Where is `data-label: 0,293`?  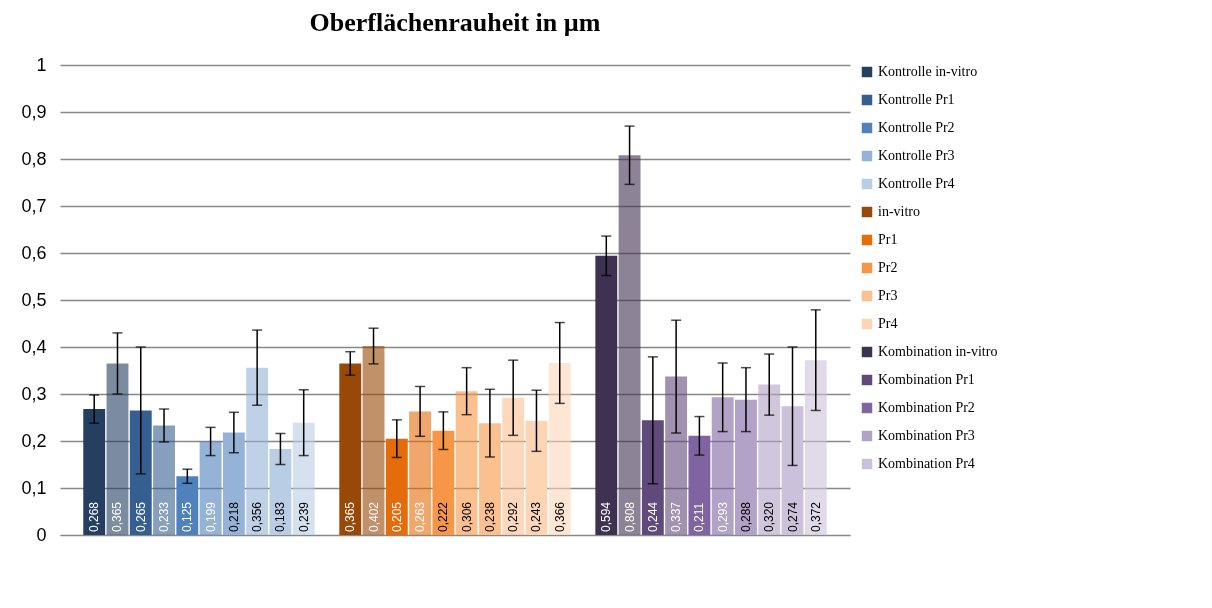 data-label: 0,293 is located at coordinates (722, 516).